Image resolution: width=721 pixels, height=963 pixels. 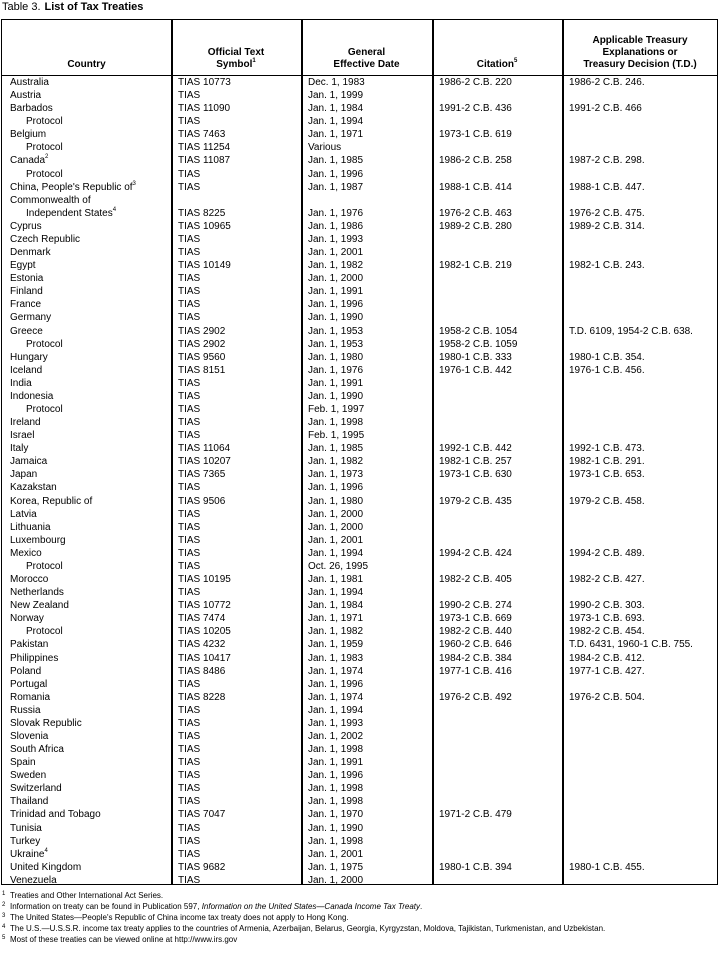 I want to click on table-name: List of Tax Treaties, so click(x=94, y=7).